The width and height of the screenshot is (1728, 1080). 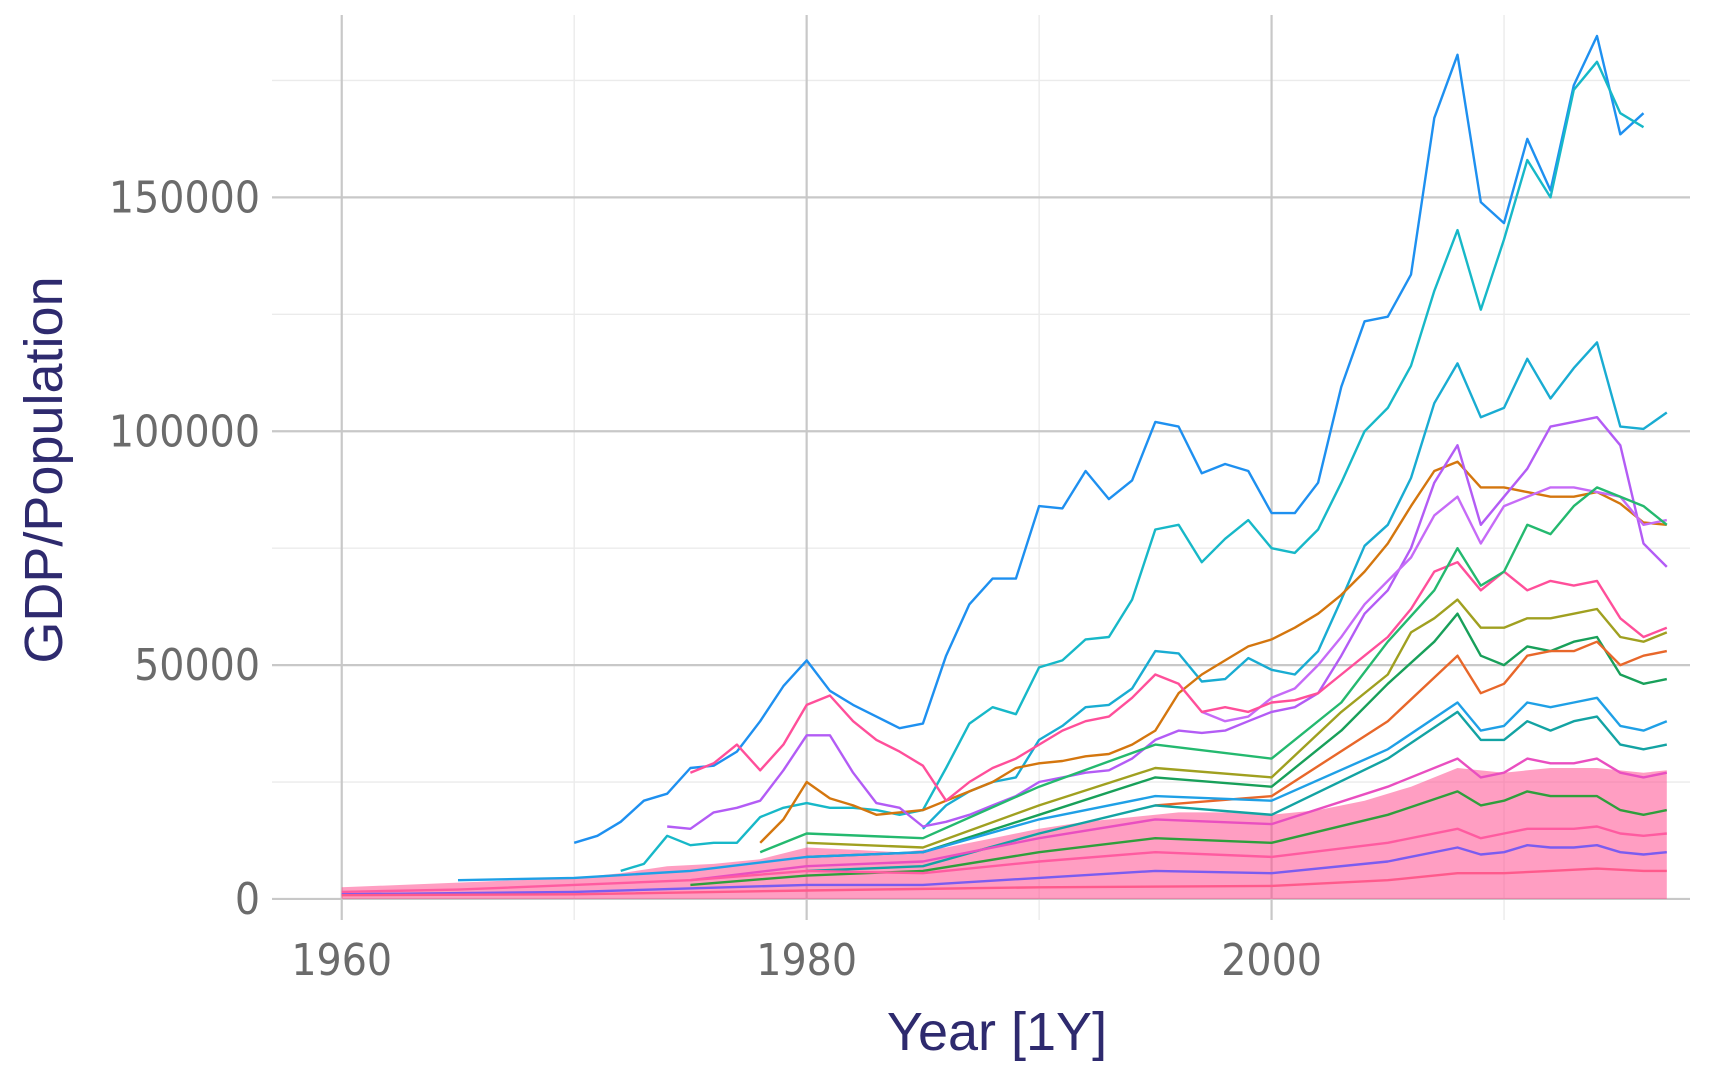 I want to click on y-tick-labels: 0 50000 100000 150000, so click(x=184, y=548).